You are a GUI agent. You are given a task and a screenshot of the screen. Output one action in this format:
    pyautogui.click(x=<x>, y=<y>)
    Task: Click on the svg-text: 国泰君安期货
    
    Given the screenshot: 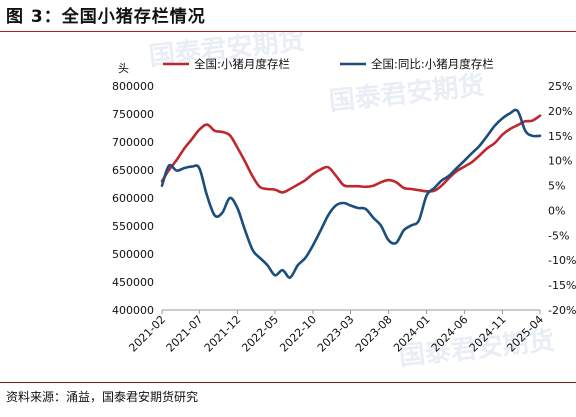 What is the action you would take?
    pyautogui.click(x=406, y=93)
    